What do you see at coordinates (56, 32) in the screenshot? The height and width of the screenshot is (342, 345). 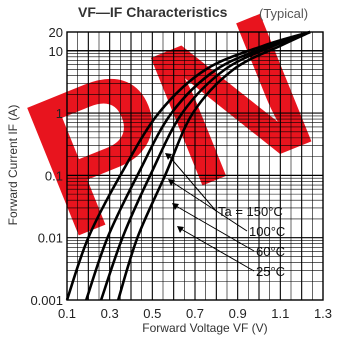 I see `y-tick-label: 20` at bounding box center [56, 32].